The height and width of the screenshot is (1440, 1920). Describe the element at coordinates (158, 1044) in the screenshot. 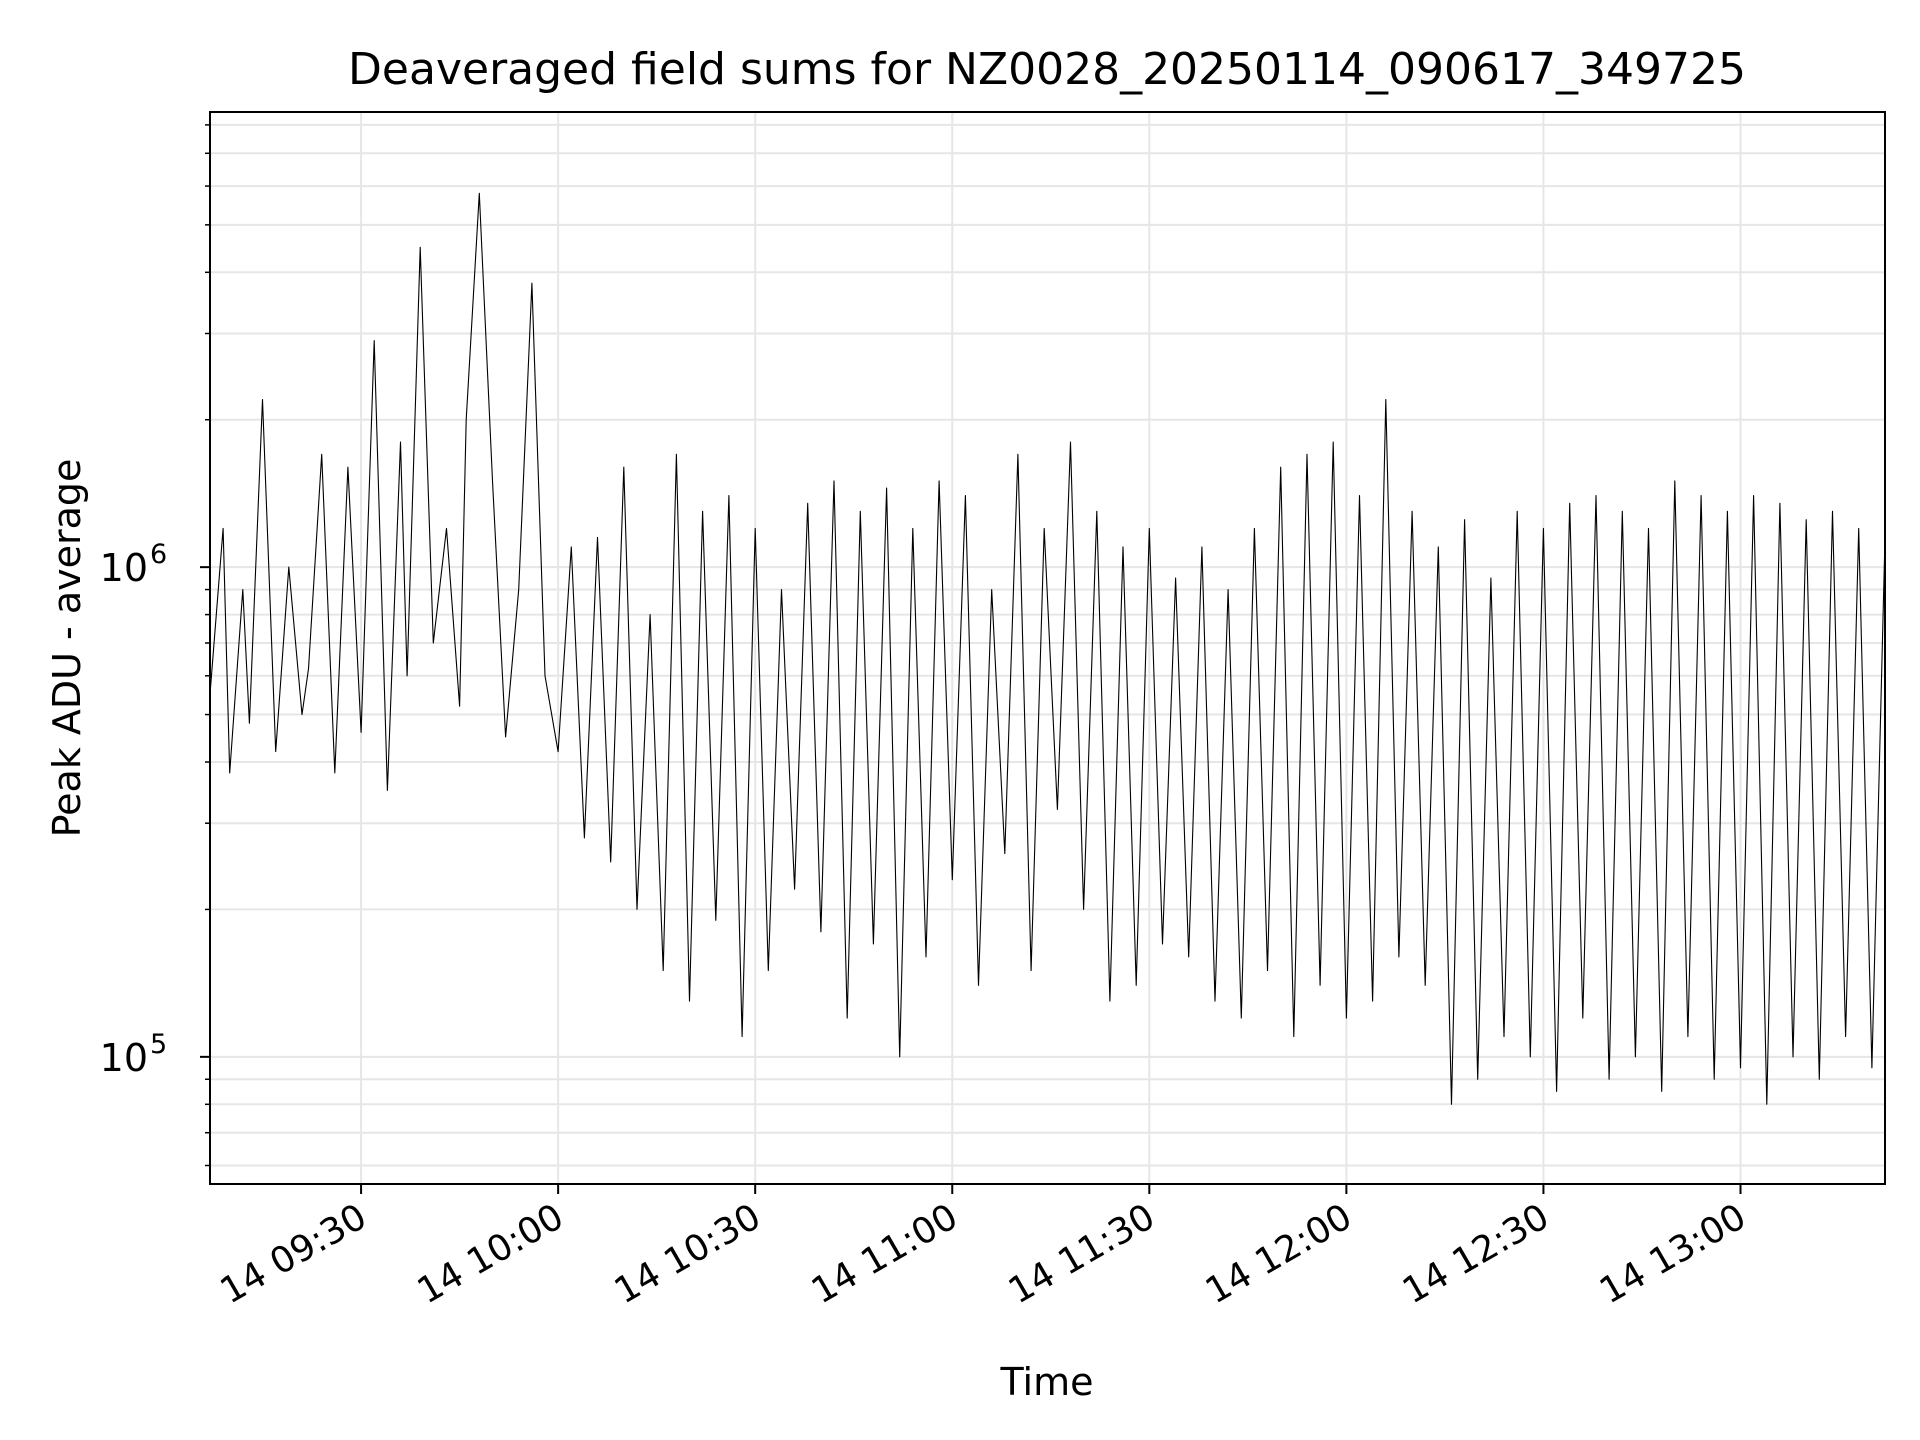

I see `y-tick-label-exponent: 5` at that location.